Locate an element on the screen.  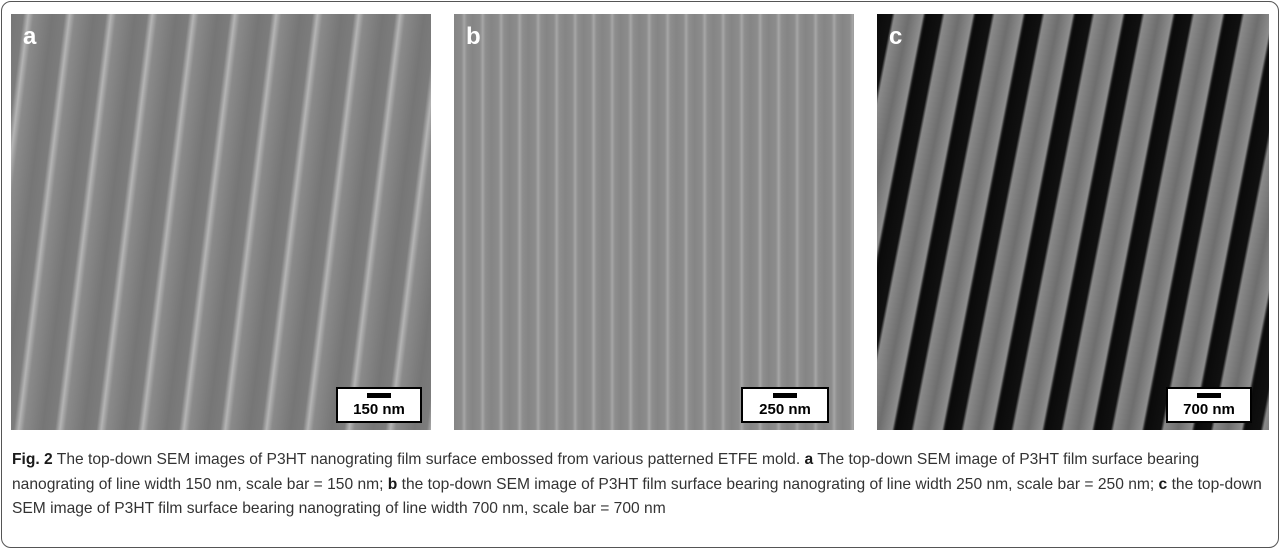
part-label: a is located at coordinates (809, 459).